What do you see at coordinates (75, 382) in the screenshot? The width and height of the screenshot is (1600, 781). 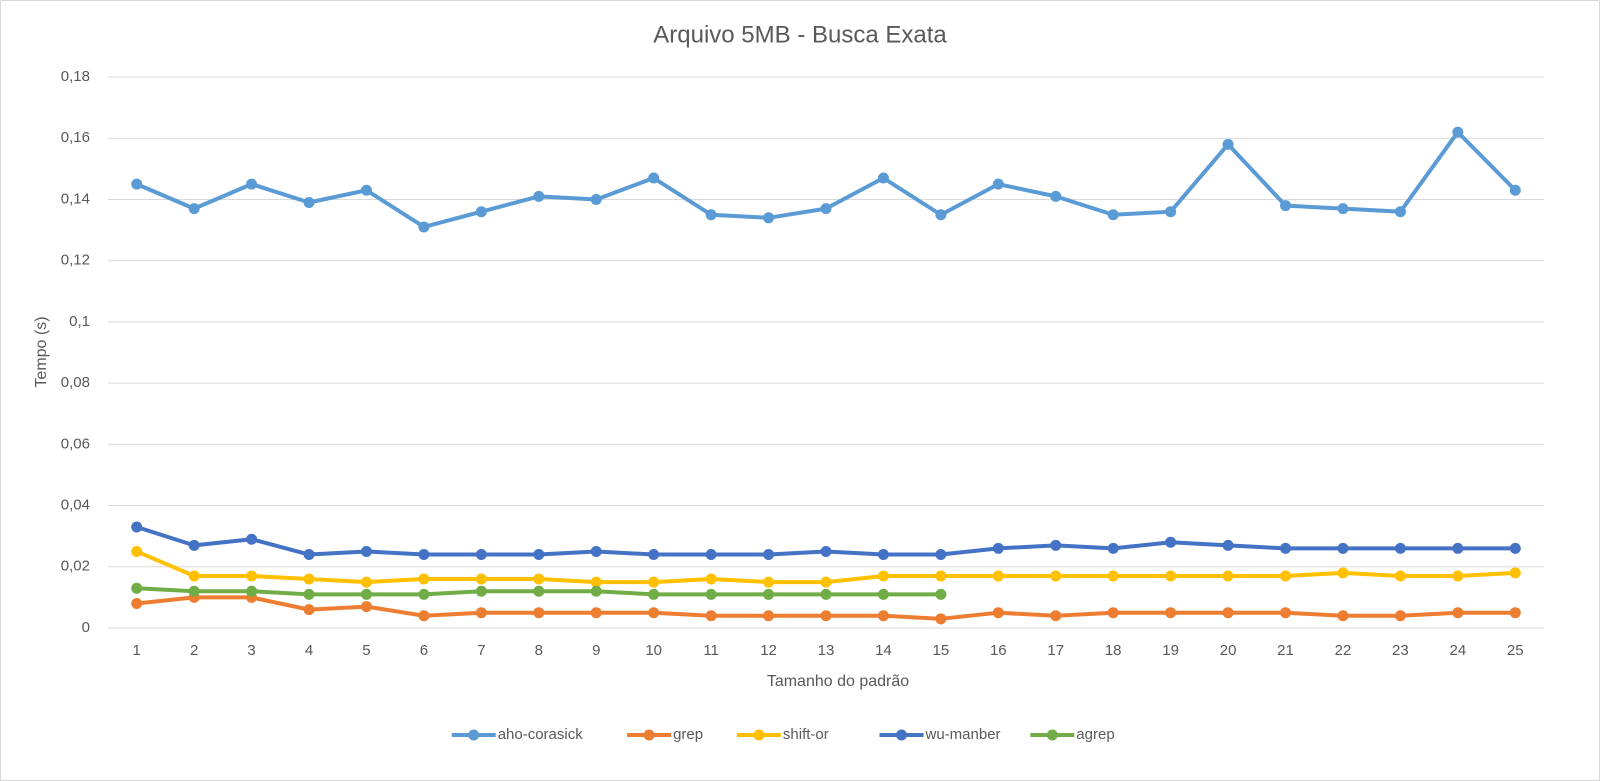 I see `y-tick-label: 0,08` at bounding box center [75, 382].